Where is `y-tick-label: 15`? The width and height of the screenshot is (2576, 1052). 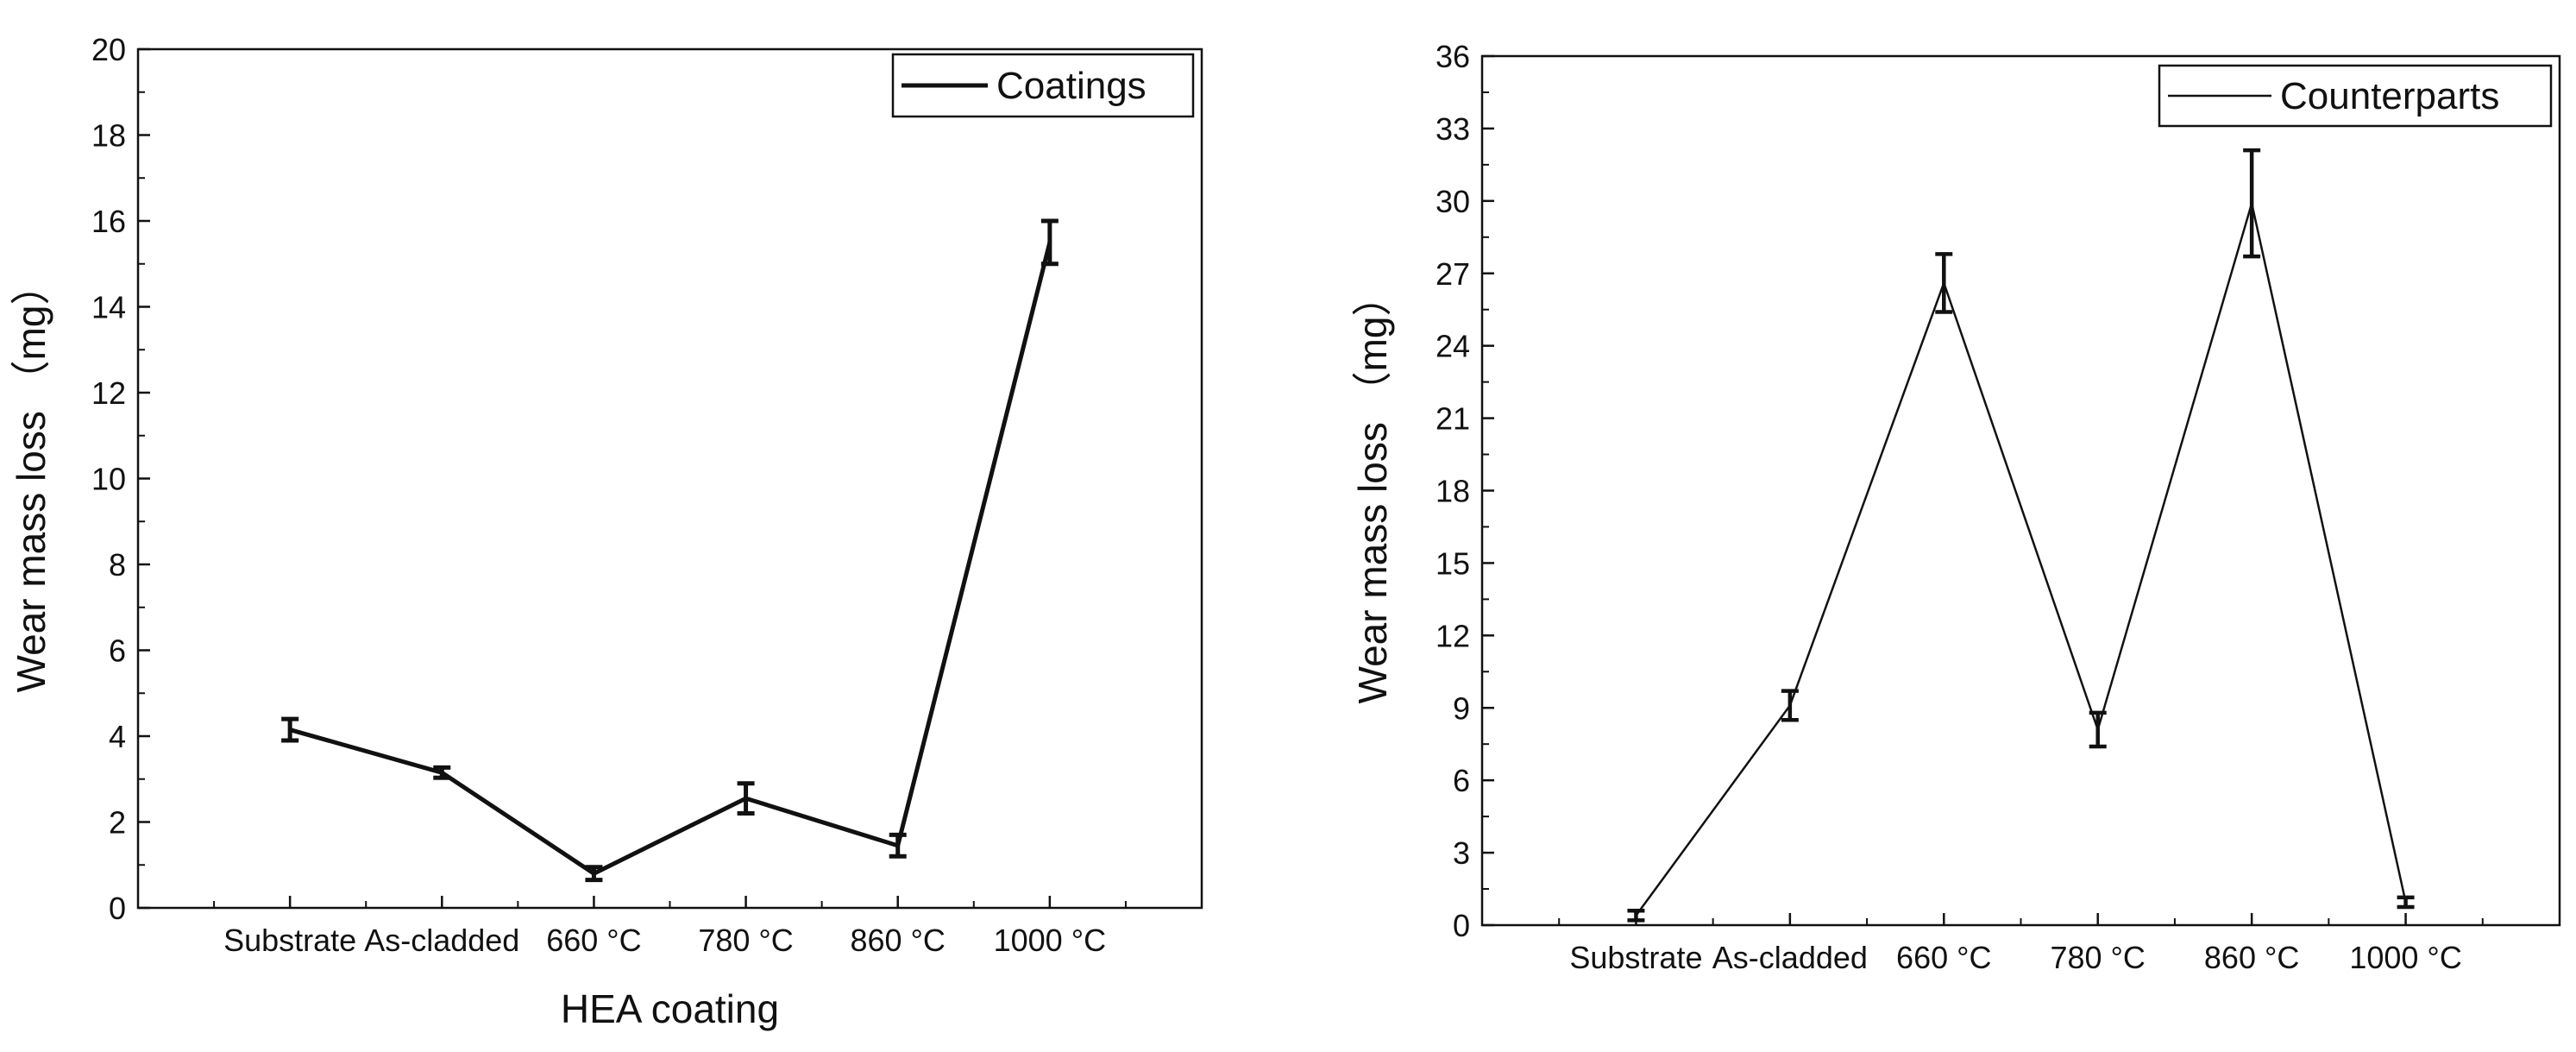 y-tick-label: 15 is located at coordinates (1453, 563).